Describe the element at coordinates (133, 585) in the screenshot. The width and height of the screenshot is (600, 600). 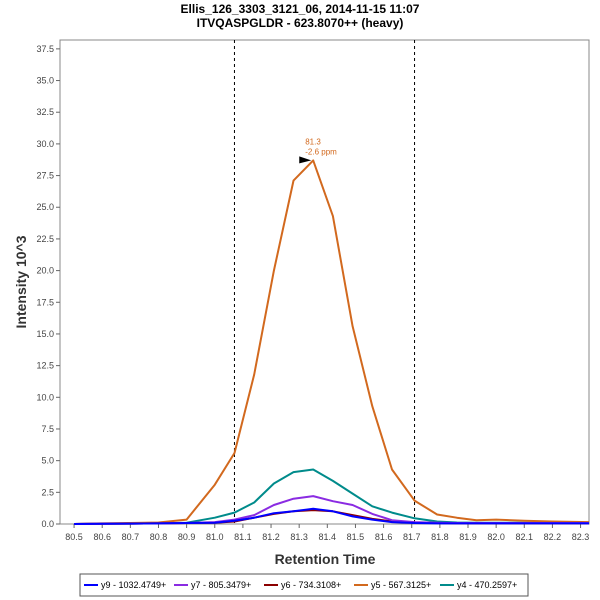
I see `legend-entry: y9 - 1032.4749+` at that location.